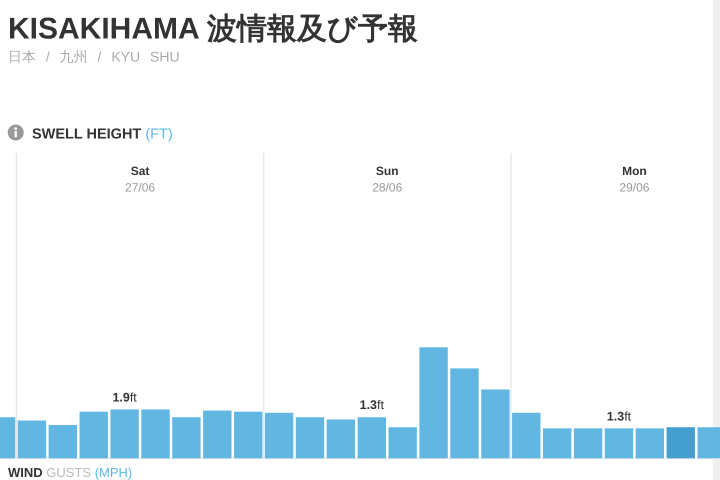 This screenshot has height=480, width=720. Describe the element at coordinates (70, 472) in the screenshot. I see `annotation: WIND GUSTS (MPH)` at that location.